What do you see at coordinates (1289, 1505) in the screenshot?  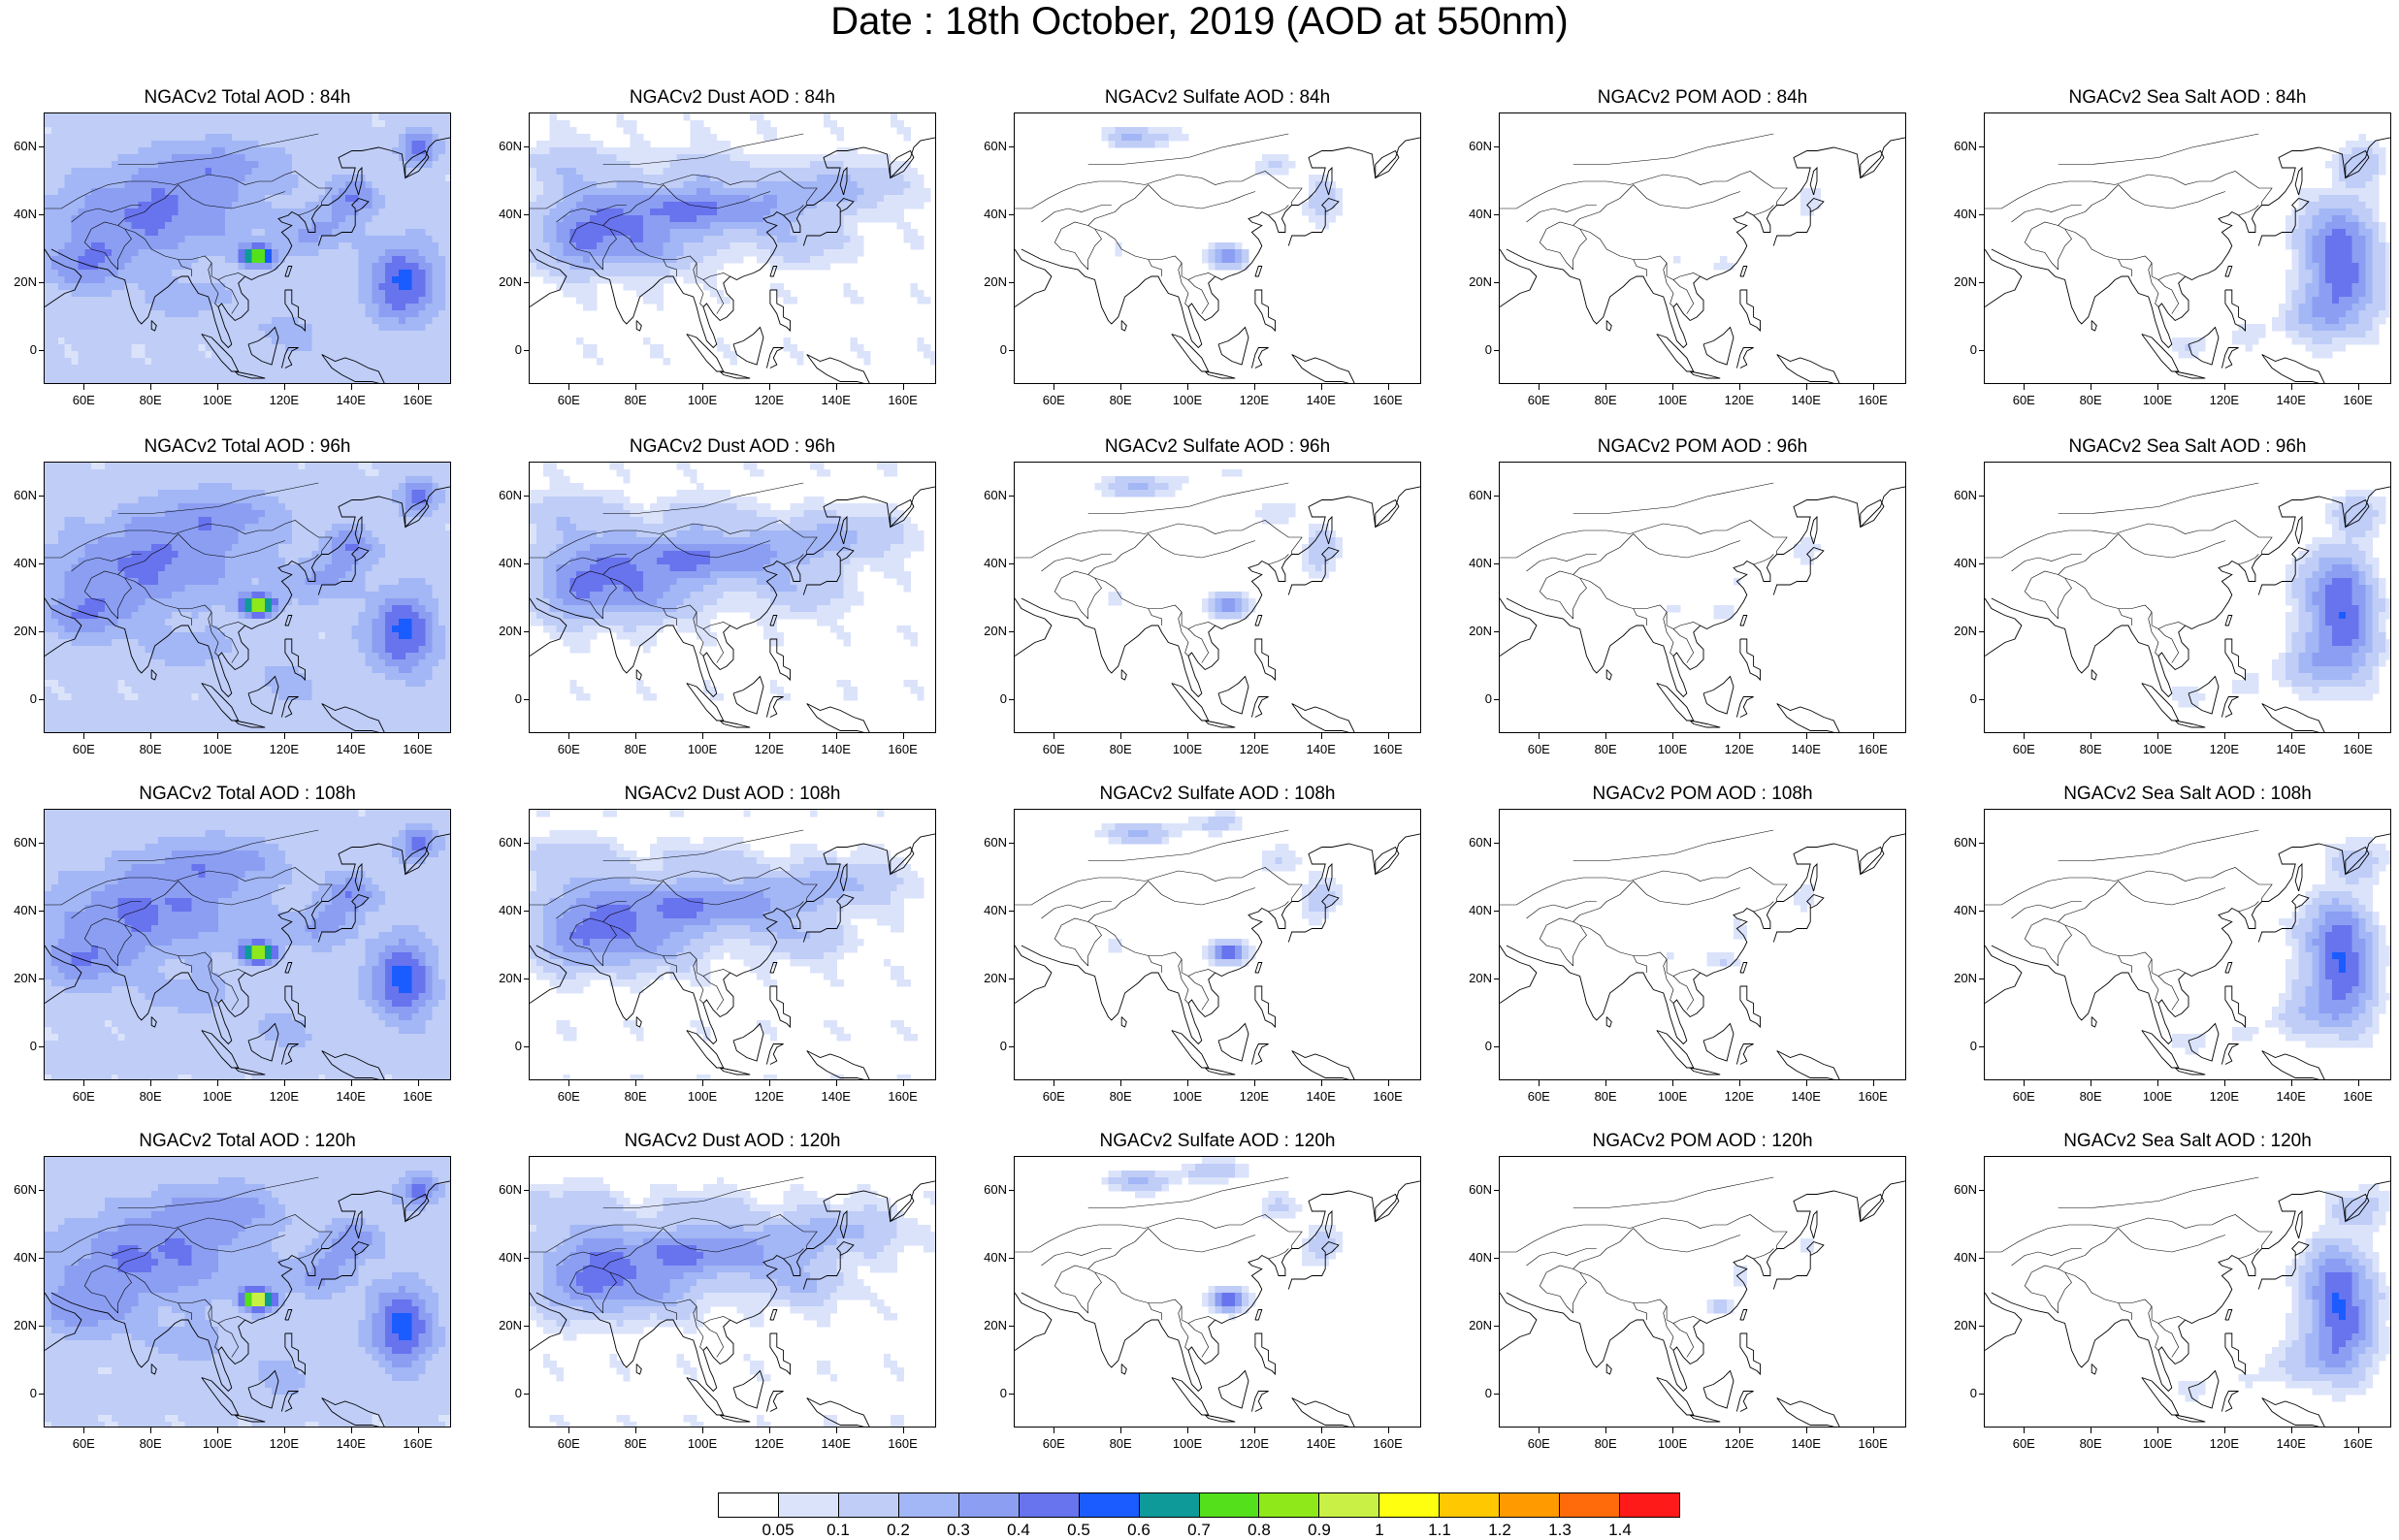 I see `colorbar-cell` at bounding box center [1289, 1505].